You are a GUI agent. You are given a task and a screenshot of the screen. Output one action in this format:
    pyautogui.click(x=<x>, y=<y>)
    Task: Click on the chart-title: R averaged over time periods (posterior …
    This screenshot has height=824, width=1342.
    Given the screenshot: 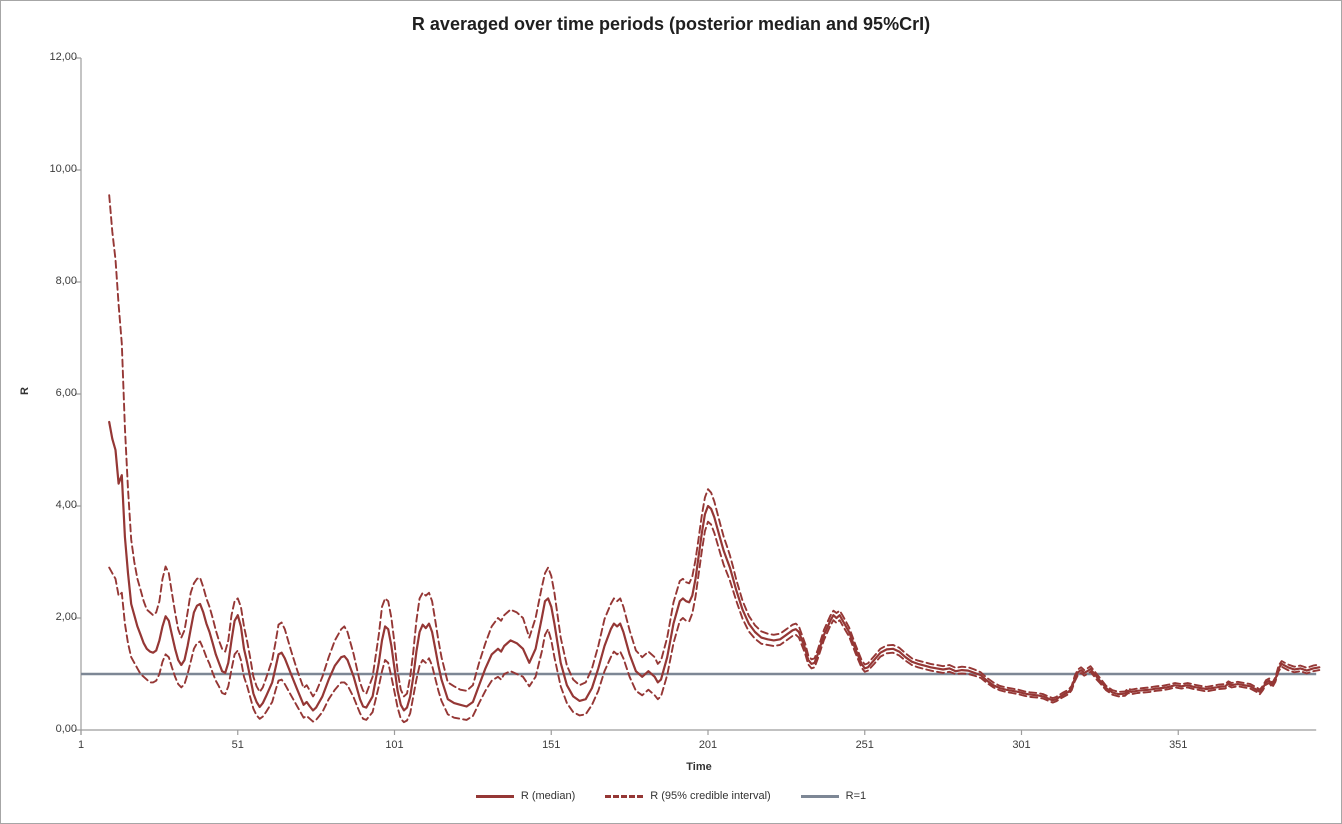 What is the action you would take?
    pyautogui.click(x=671, y=24)
    